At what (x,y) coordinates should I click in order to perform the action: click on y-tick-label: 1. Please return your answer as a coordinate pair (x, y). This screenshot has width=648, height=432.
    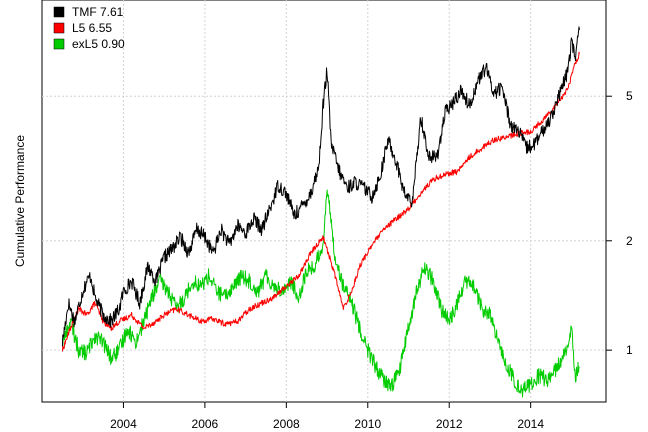
    Looking at the image, I should click on (629, 350).